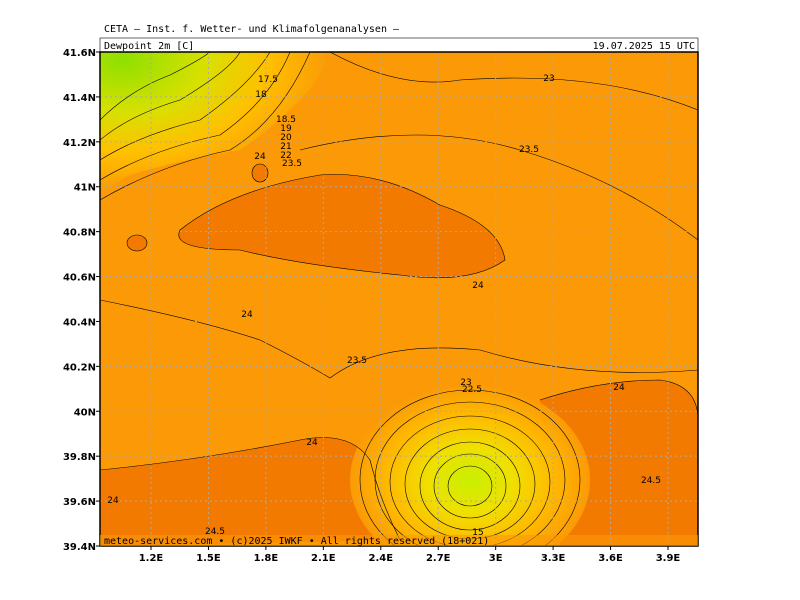 Image resolution: width=800 pixels, height=600 pixels. What do you see at coordinates (323, 558) in the screenshot?
I see `lon-label: 2.1E` at bounding box center [323, 558].